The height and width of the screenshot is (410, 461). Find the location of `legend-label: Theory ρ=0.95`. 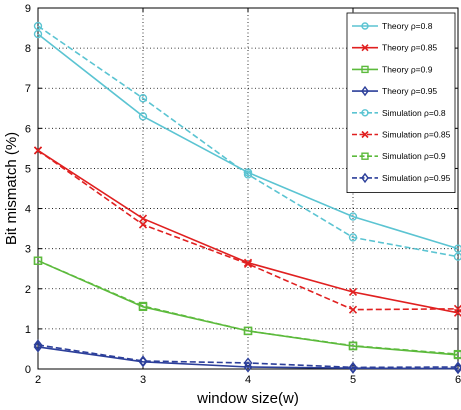

legend-label: Theory ρ=0.95 is located at coordinates (409, 91).